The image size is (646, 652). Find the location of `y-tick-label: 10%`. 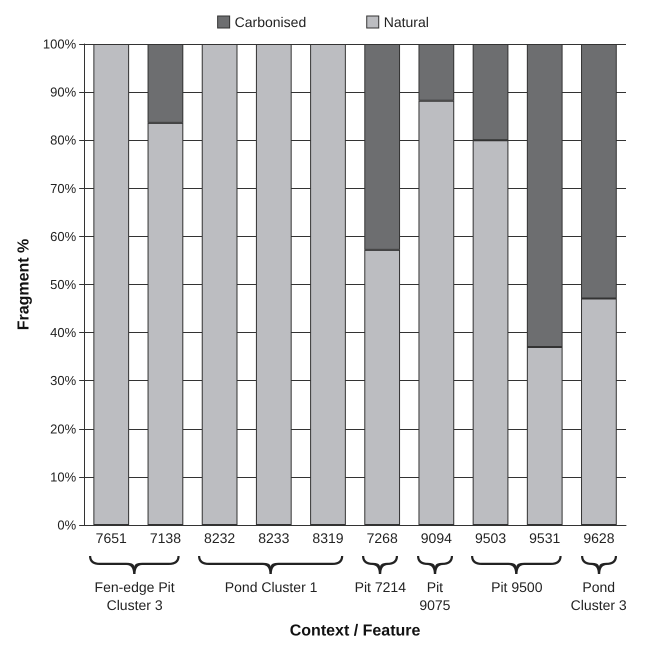

y-tick-label: 10% is located at coordinates (63, 476).